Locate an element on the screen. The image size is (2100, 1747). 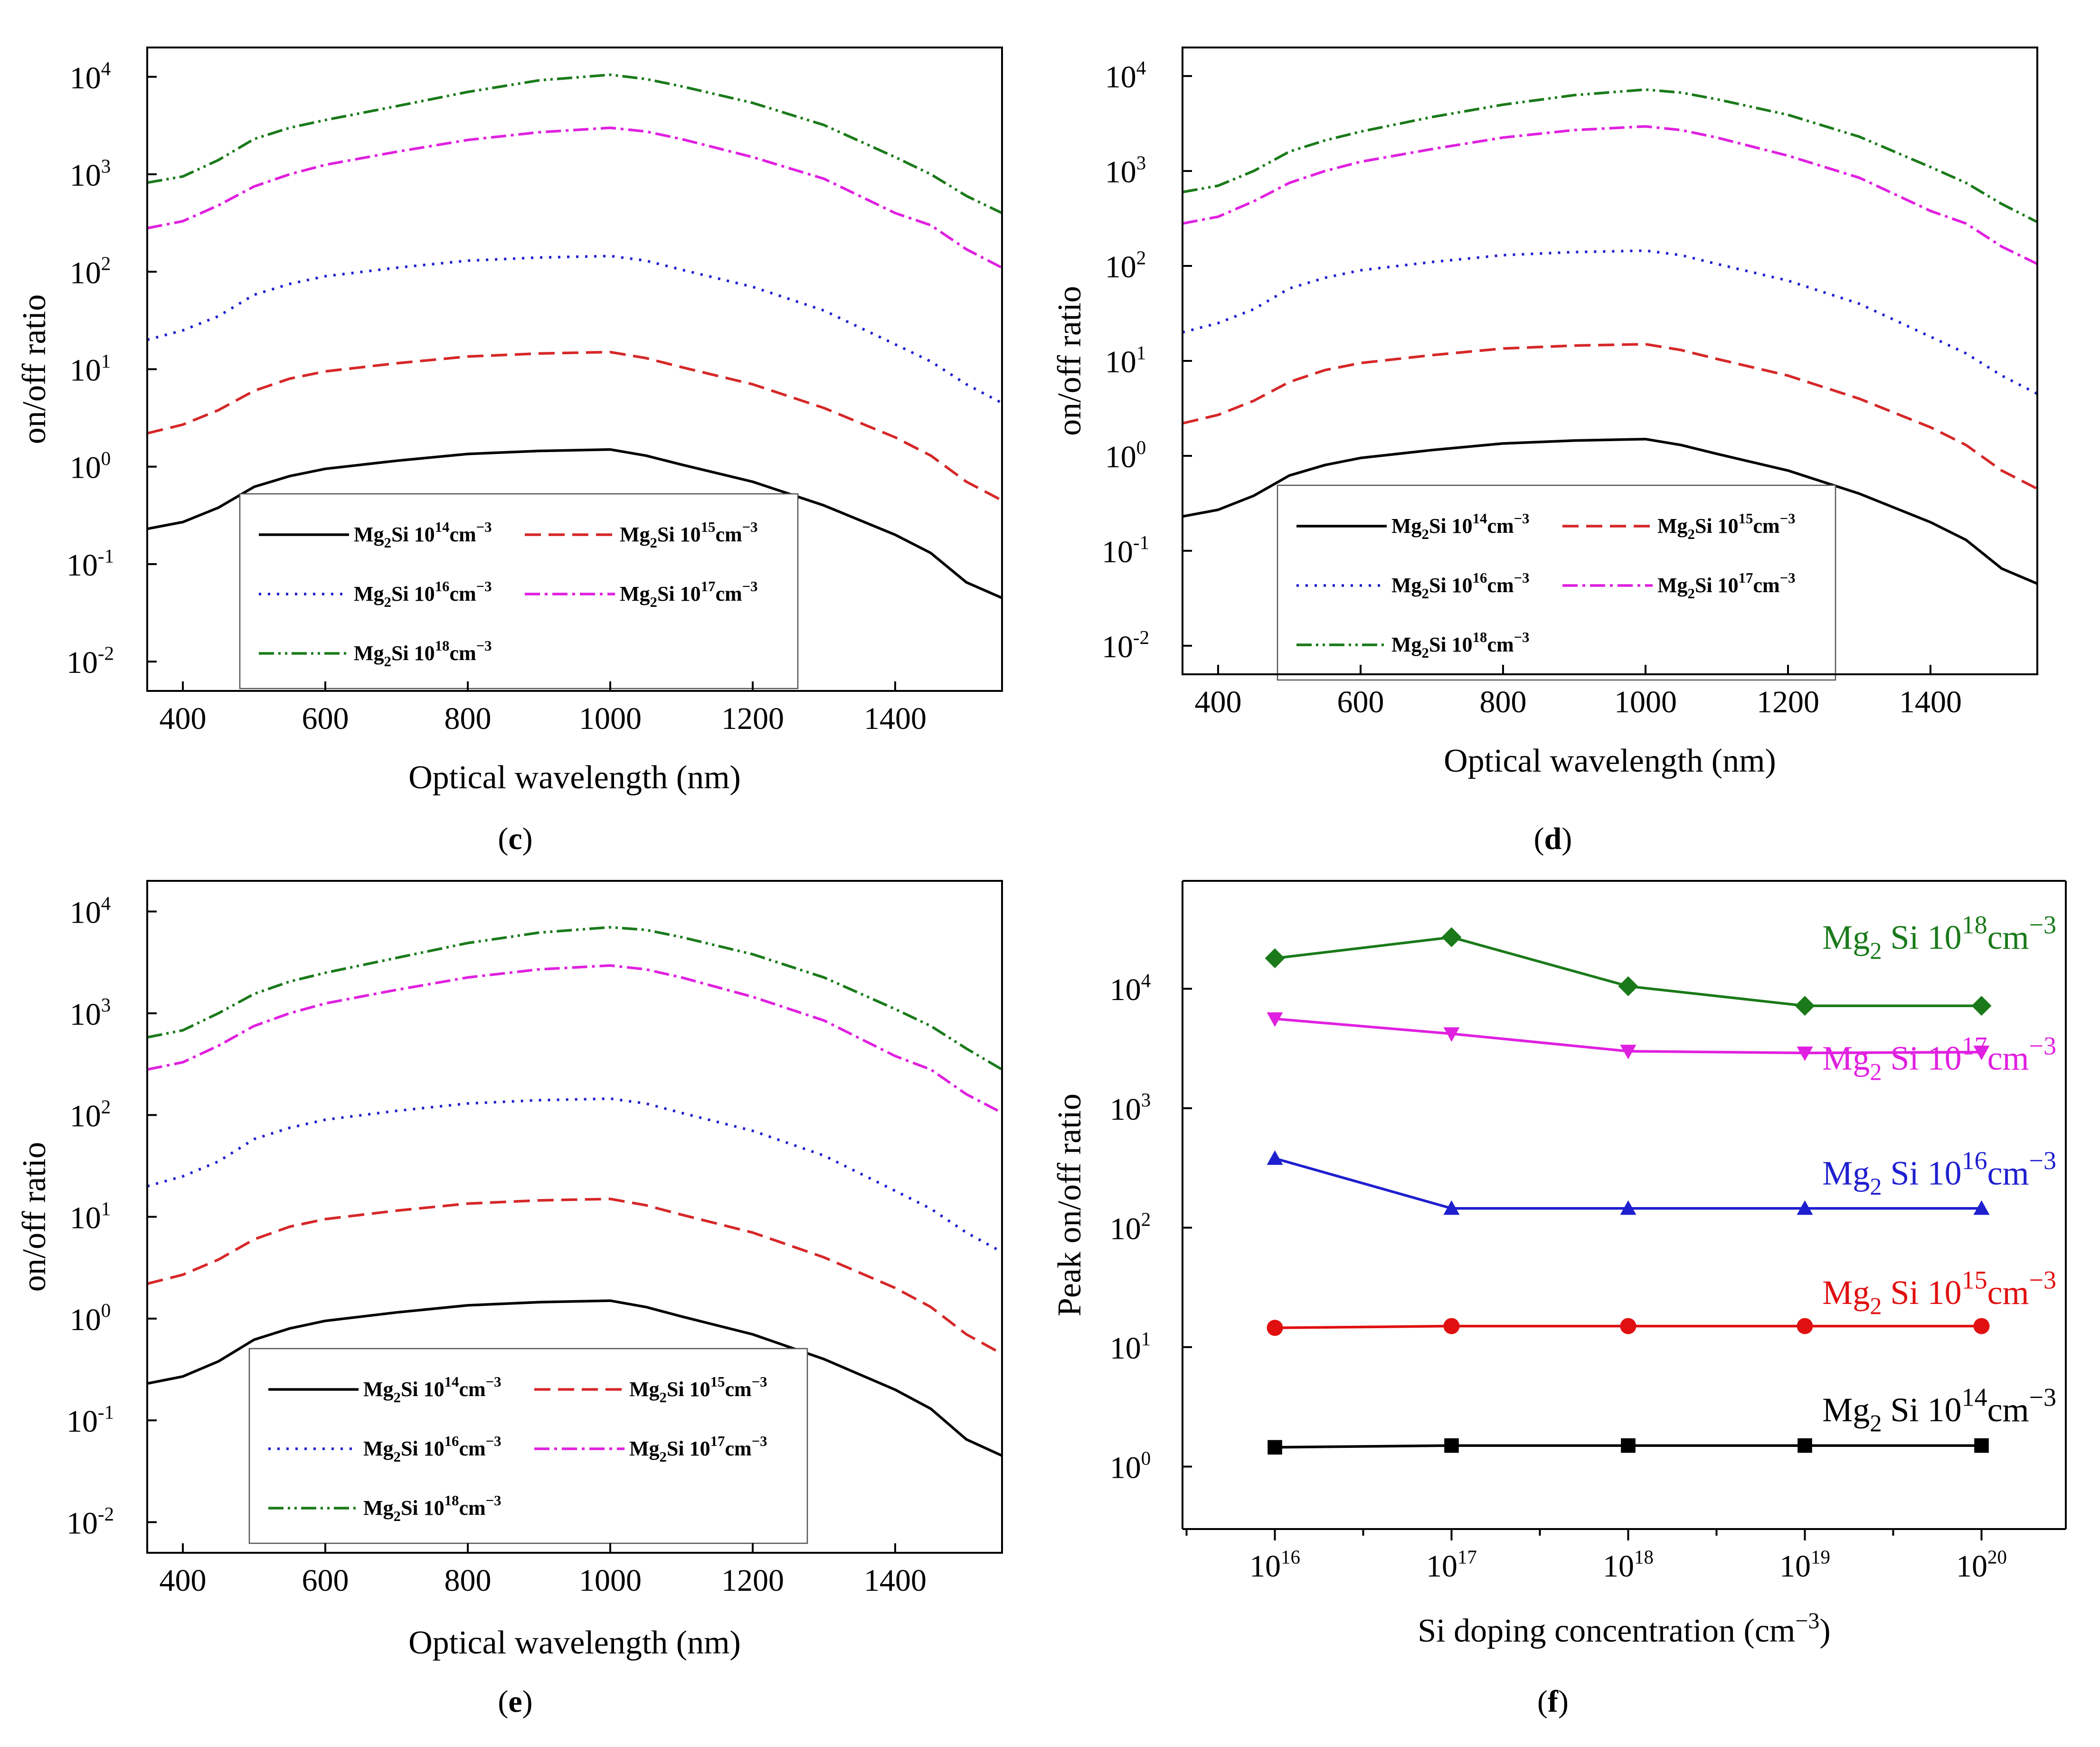
panel-label: (e) is located at coordinates (515, 1701).